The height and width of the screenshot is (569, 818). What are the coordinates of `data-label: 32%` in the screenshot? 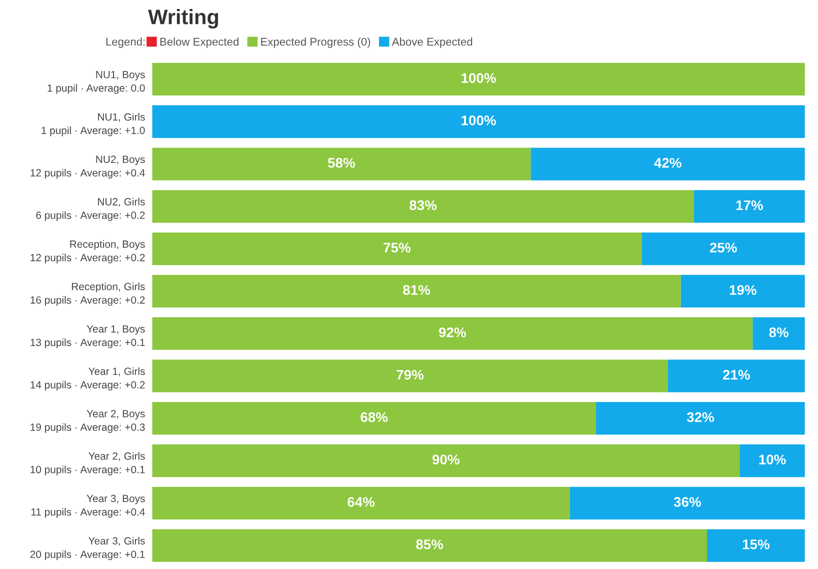 It's located at (700, 417).